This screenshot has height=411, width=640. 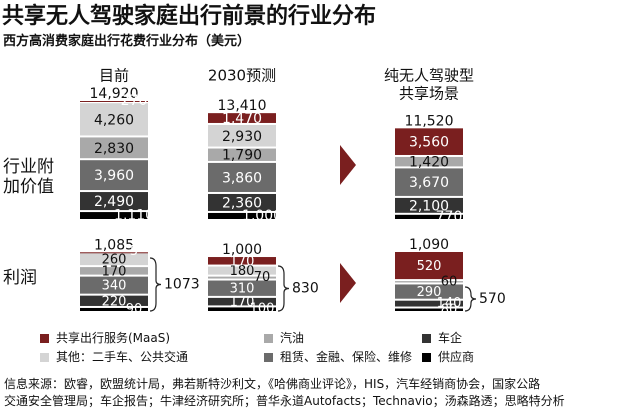 I want to click on segment-label: 2,360, so click(x=242, y=203).